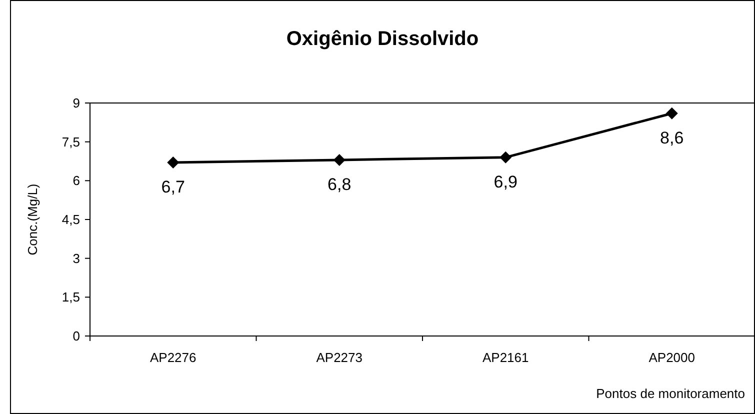 The width and height of the screenshot is (755, 414). What do you see at coordinates (76, 336) in the screenshot?
I see `y-tick-label: 0` at bounding box center [76, 336].